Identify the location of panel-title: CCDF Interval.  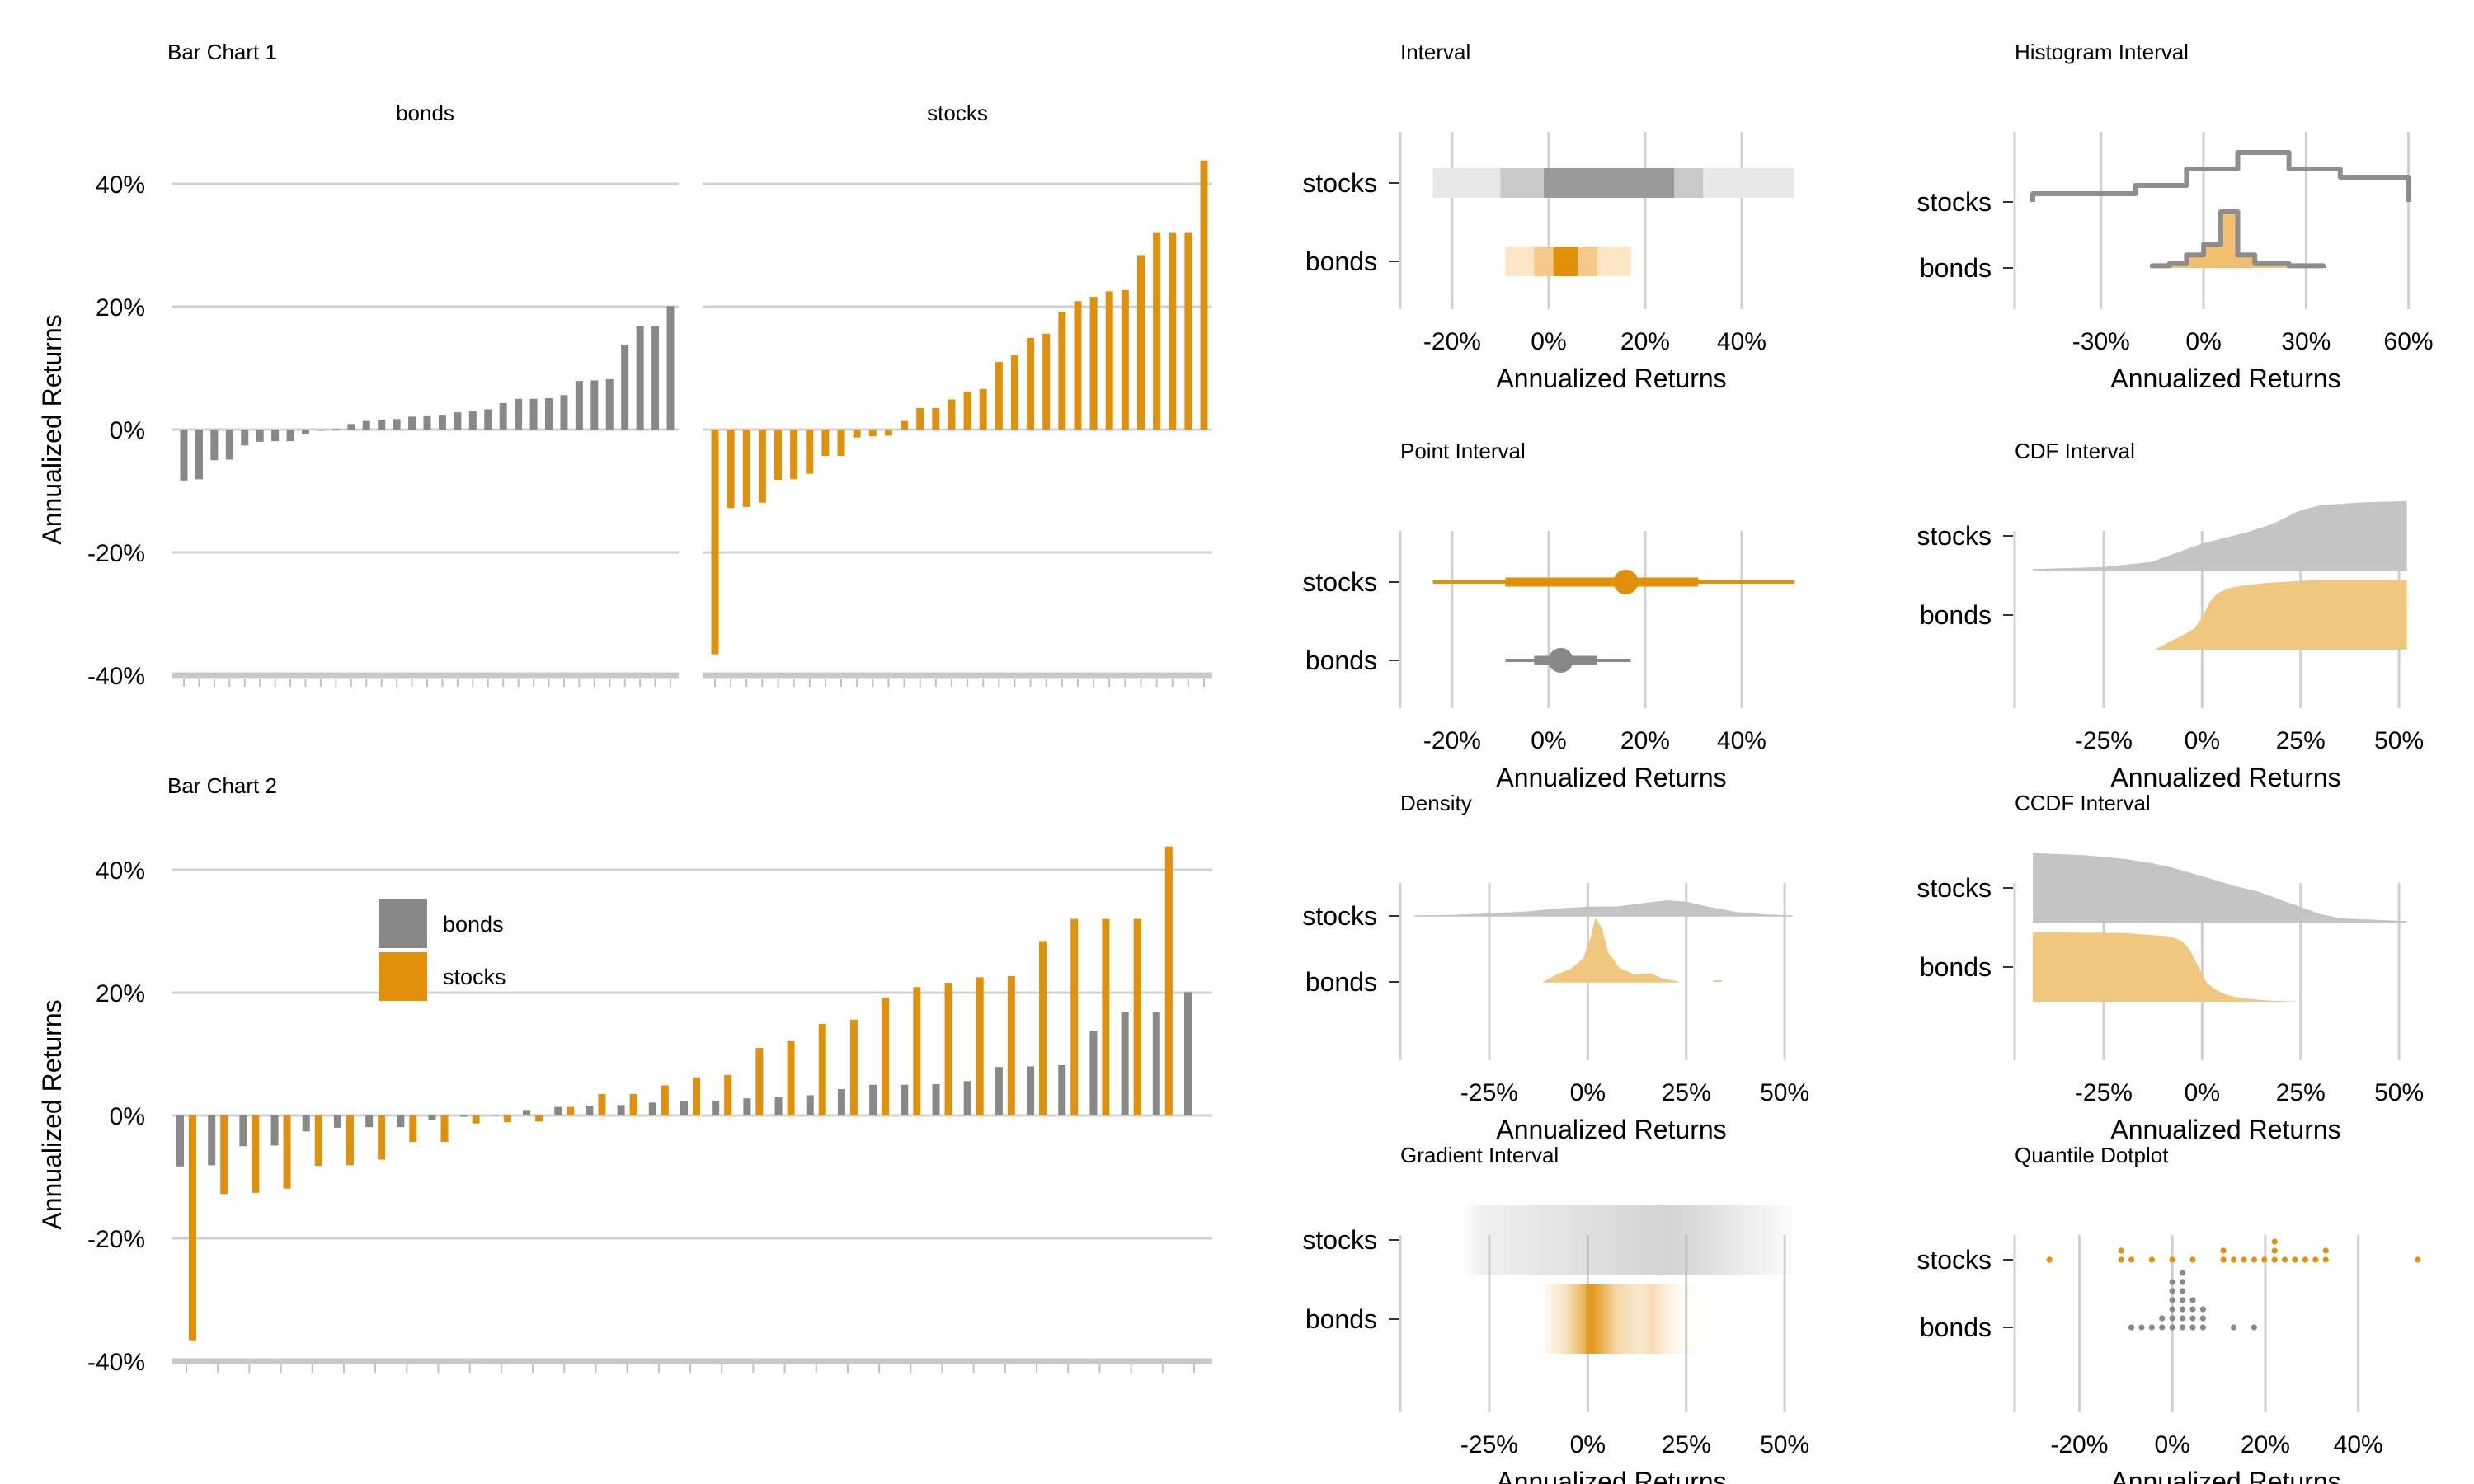
(2083, 803).